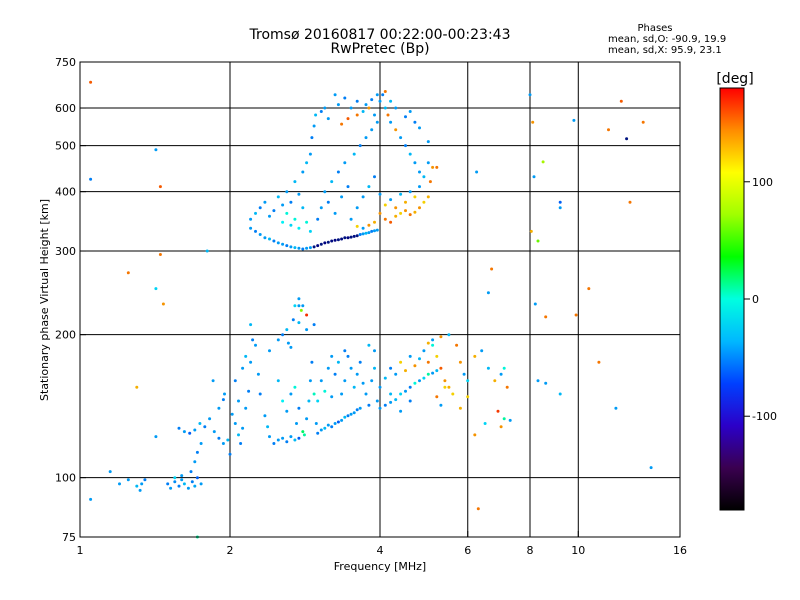 Image resolution: width=800 pixels, height=600 pixels. Describe the element at coordinates (578, 550) in the screenshot. I see `x-tick-label: 10` at that location.